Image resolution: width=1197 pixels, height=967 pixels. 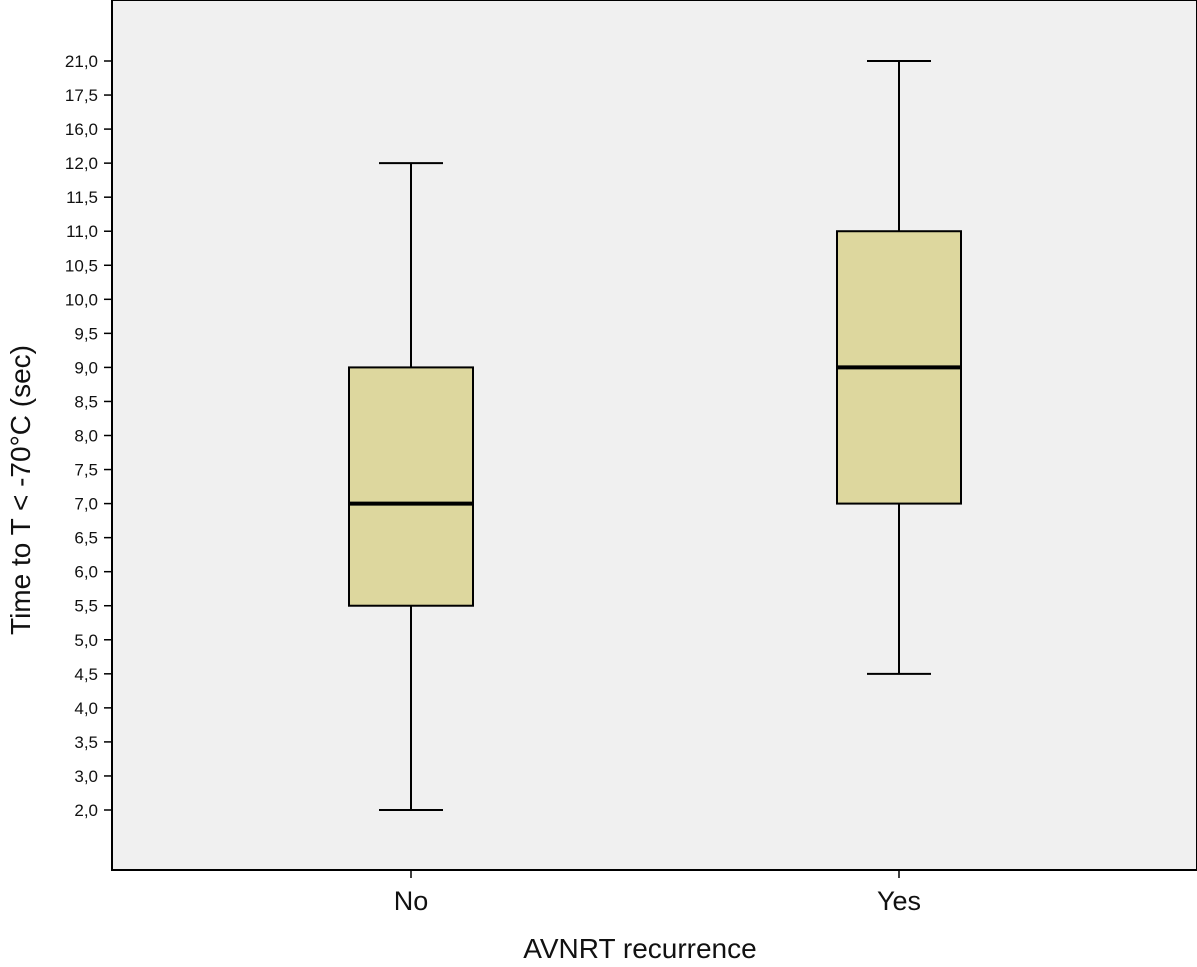 What do you see at coordinates (86, 333) in the screenshot?
I see `y-tick-label: 9,5` at bounding box center [86, 333].